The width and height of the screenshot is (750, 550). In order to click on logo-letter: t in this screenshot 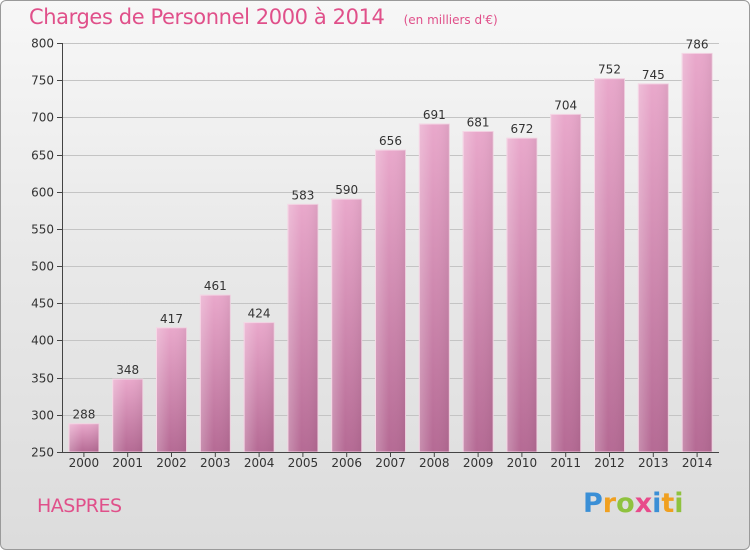, I will do `click(668, 503)`.